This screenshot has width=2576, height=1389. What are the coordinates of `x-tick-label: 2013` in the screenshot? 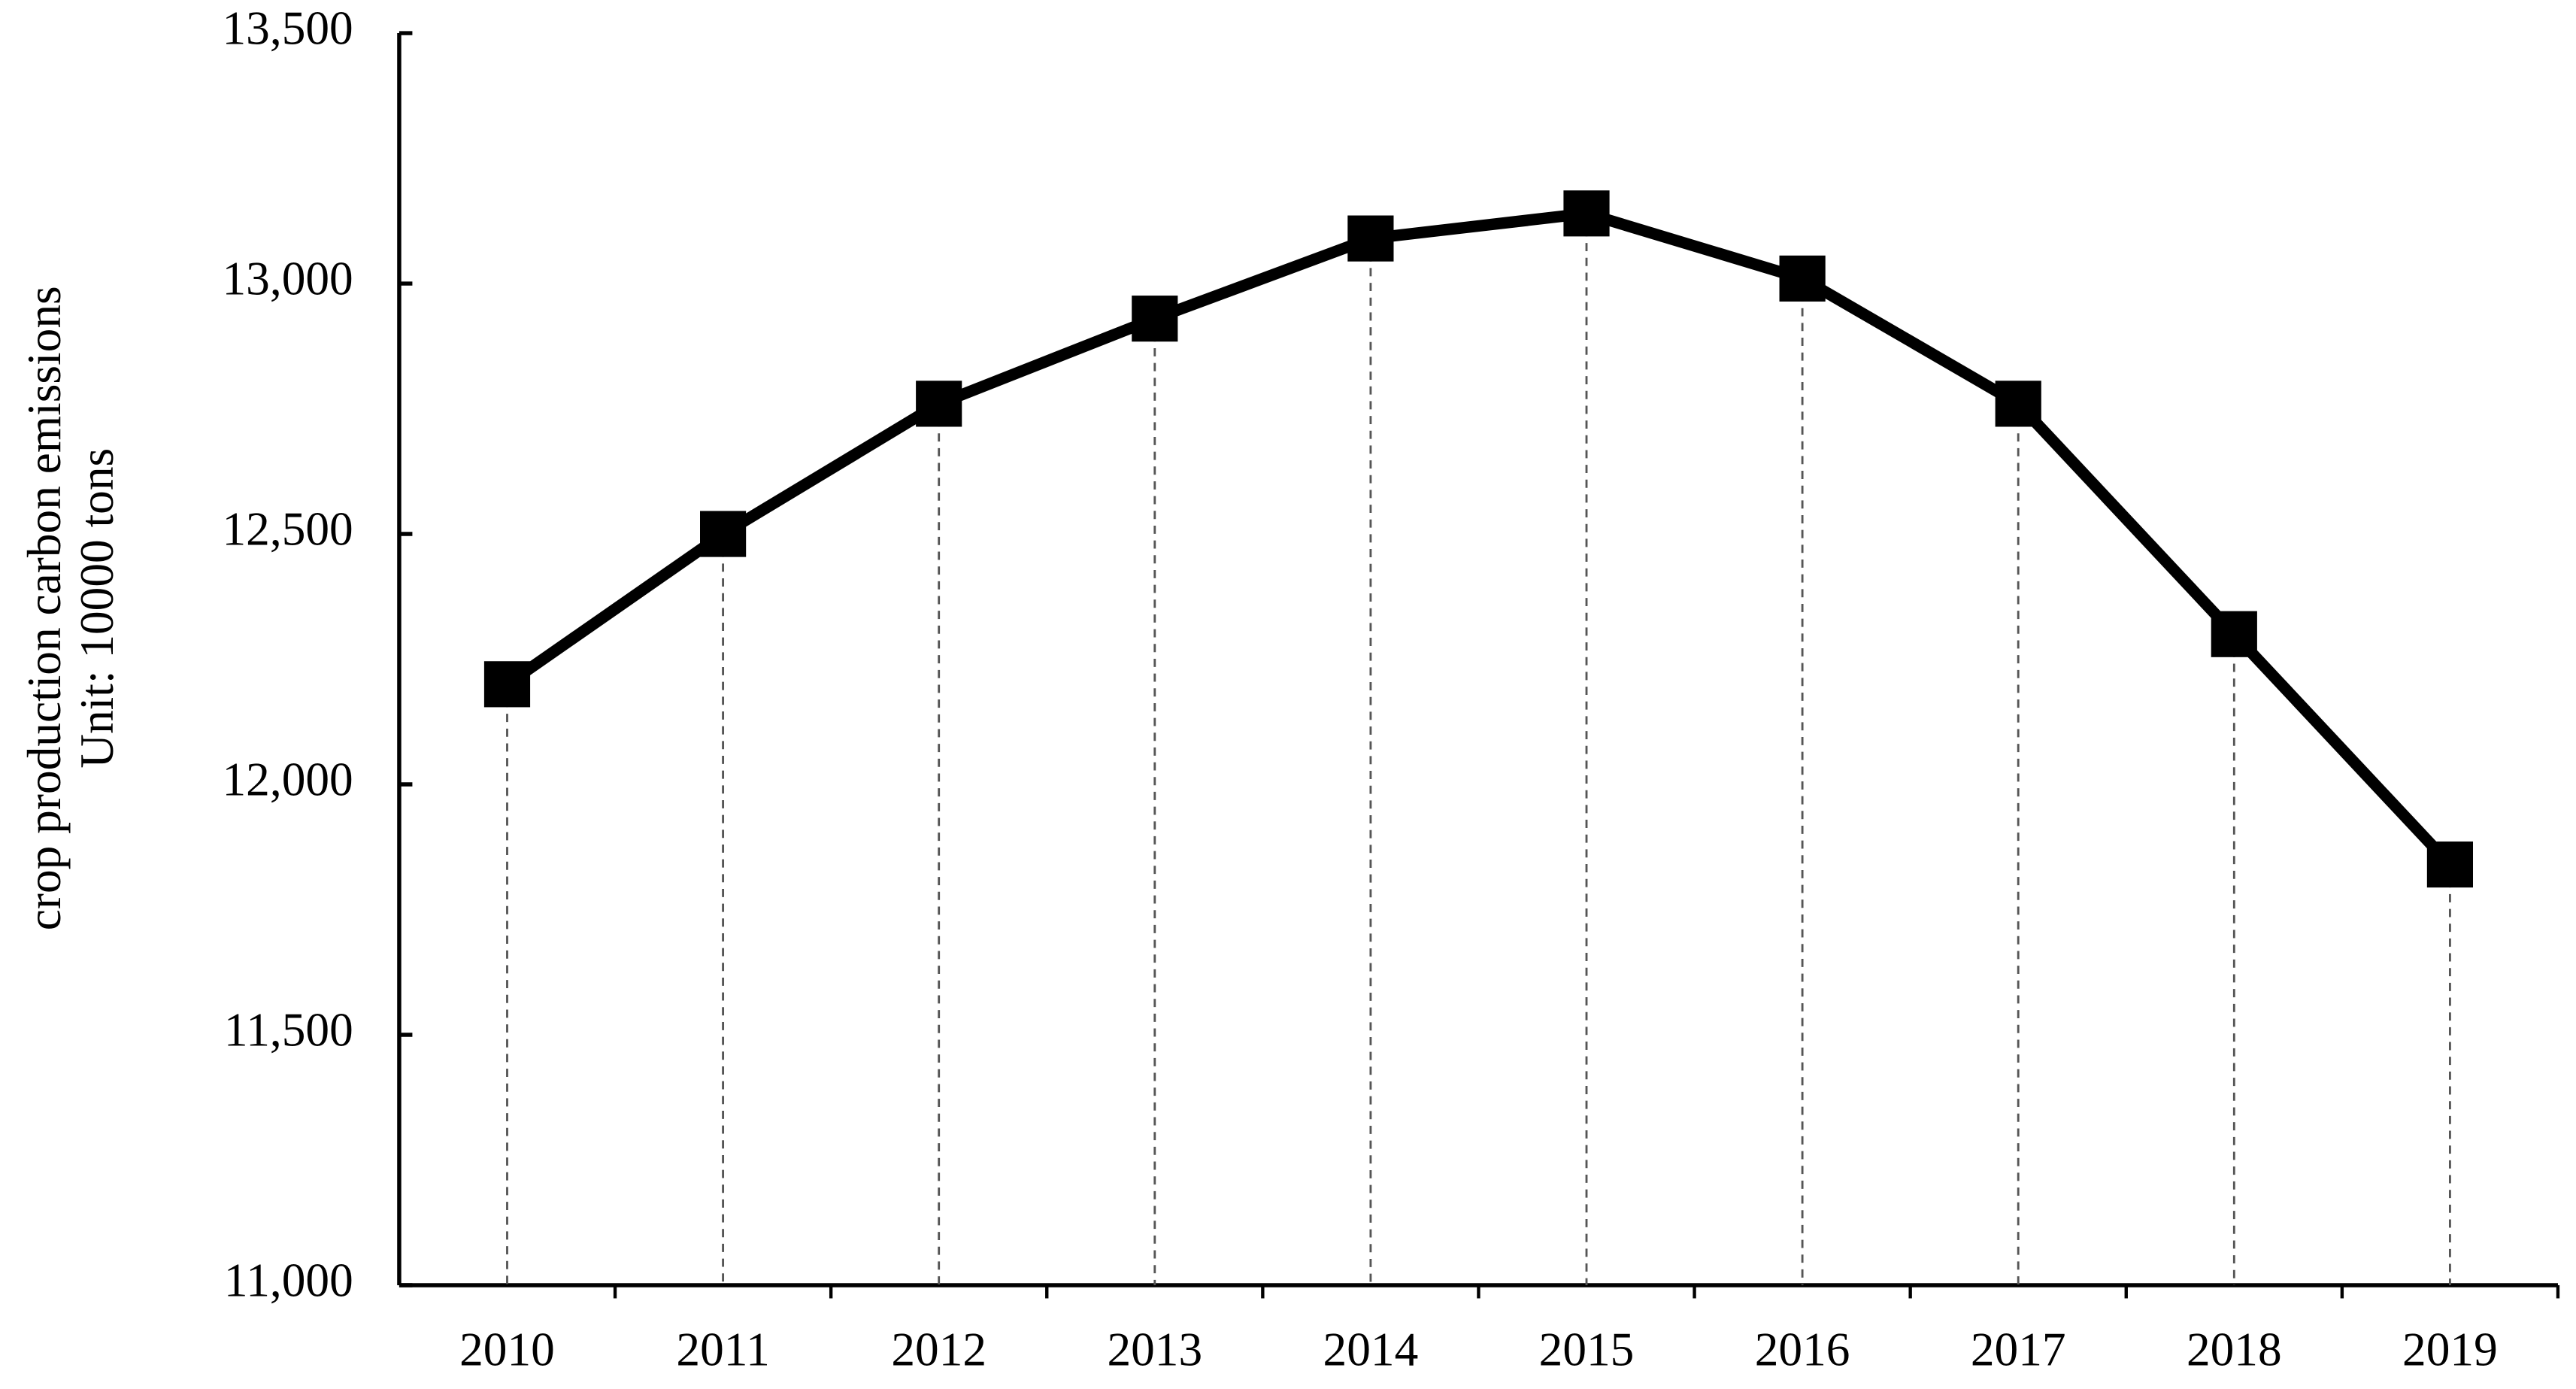 It's located at (1154, 1349).